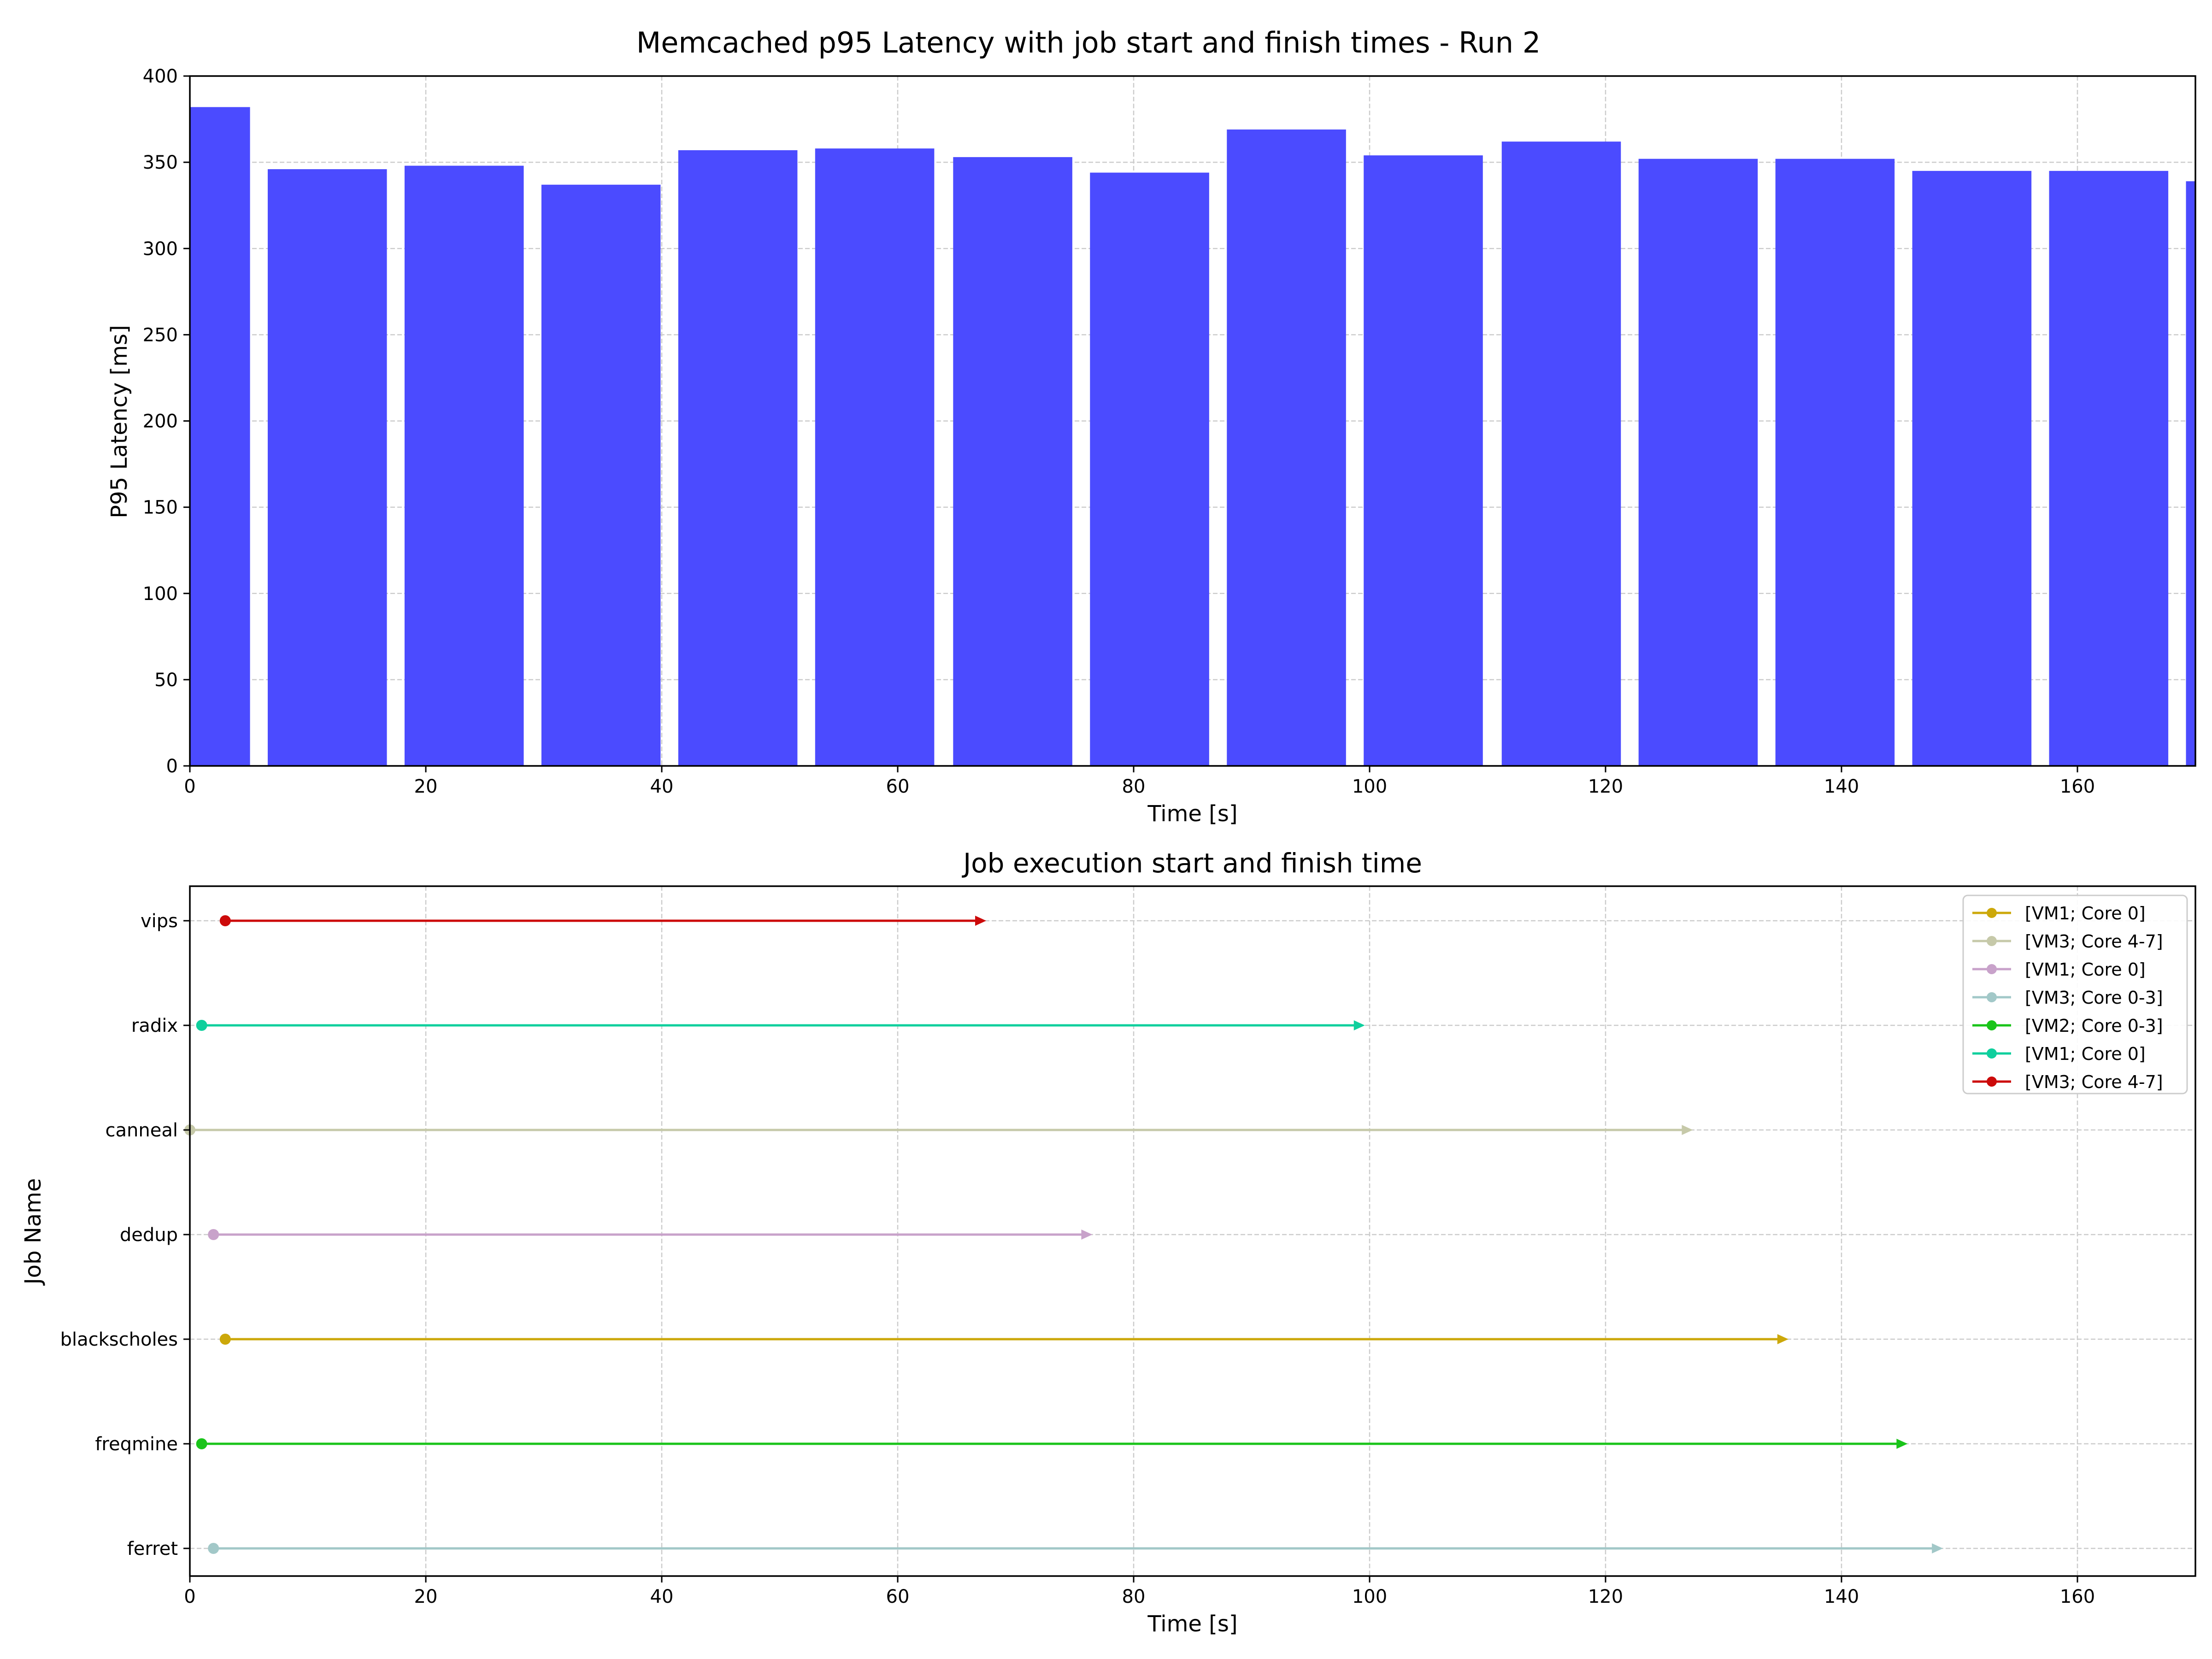 The image size is (2212, 1659). Describe the element at coordinates (225, 1339) in the screenshot. I see `job-start-marker-blackscholes` at that location.